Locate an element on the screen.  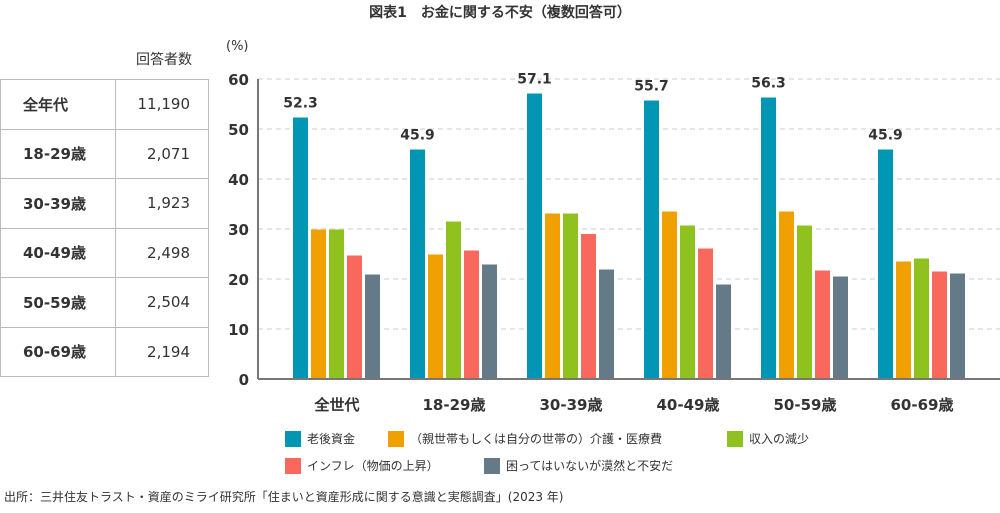
x-tick-label: 40-49歳 is located at coordinates (688, 405).